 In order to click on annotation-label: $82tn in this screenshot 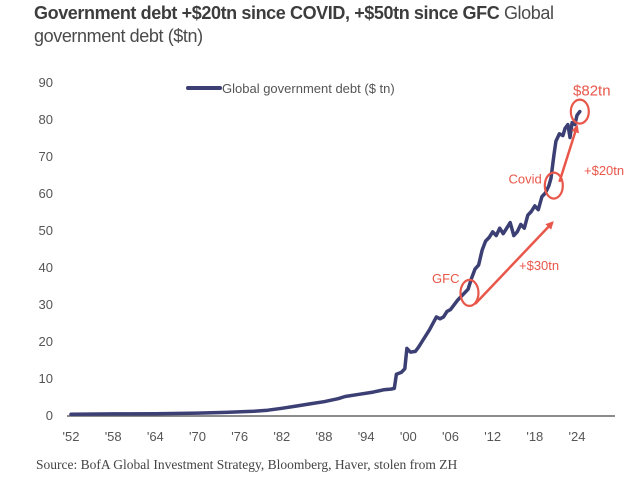, I will do `click(592, 91)`.